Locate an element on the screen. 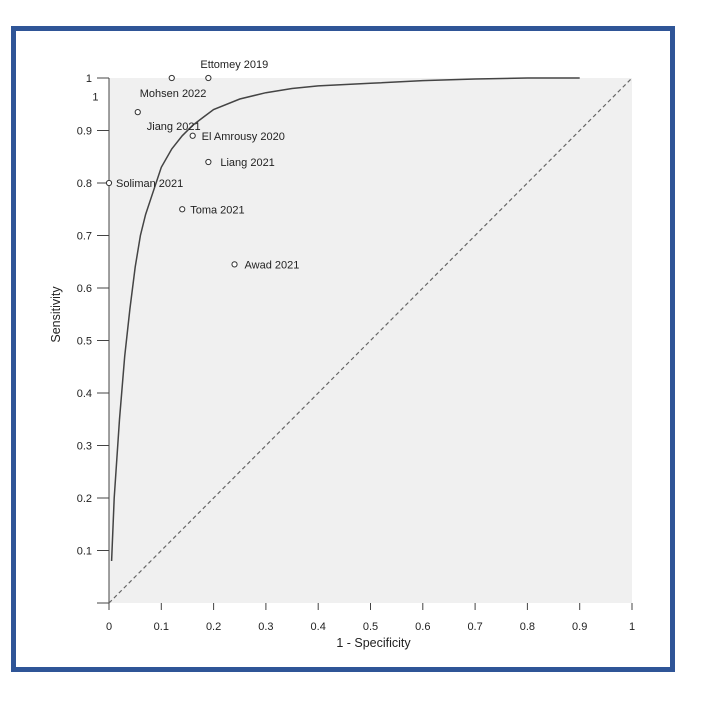  y-tick-label: 0.7 is located at coordinates (84, 237).